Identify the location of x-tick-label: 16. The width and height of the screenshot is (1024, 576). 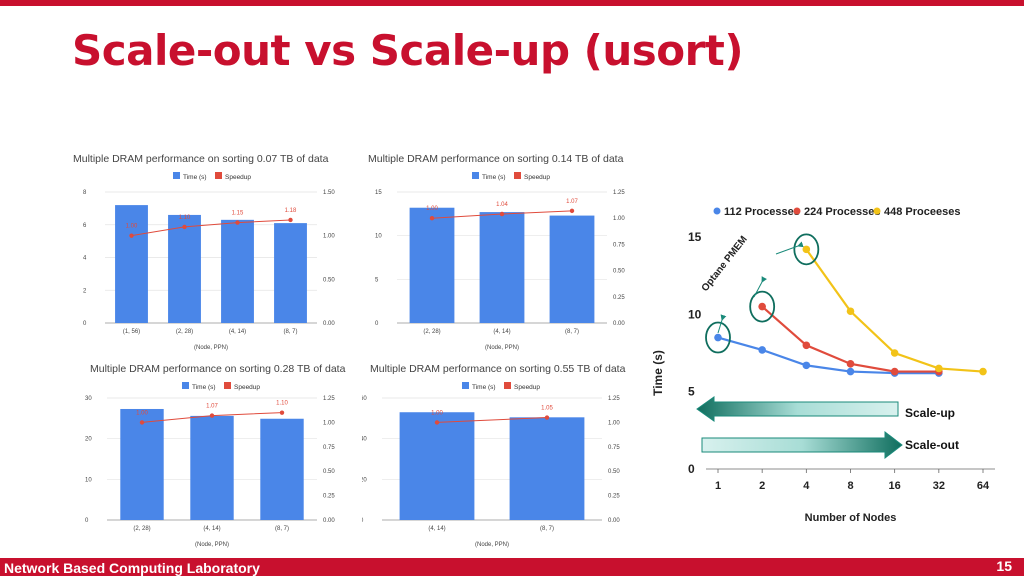
(895, 486).